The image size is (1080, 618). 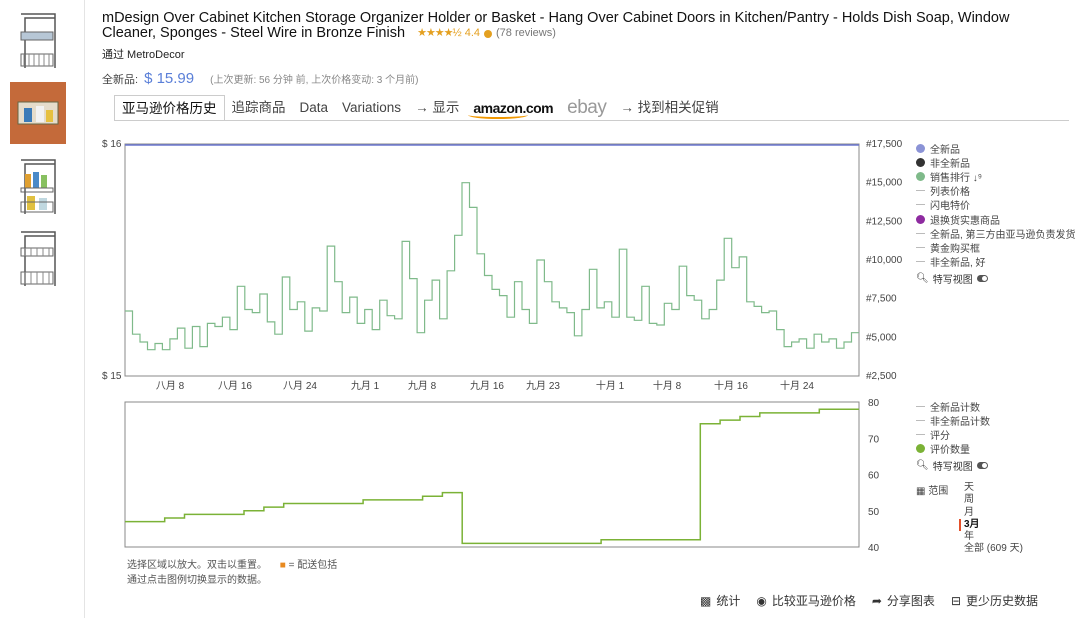 What do you see at coordinates (40, 309) in the screenshot?
I see `image-thumbnails` at bounding box center [40, 309].